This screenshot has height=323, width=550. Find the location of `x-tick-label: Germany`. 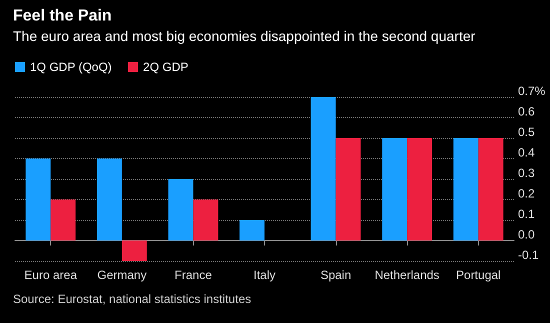

x-tick-label: Germany is located at coordinates (122, 275).